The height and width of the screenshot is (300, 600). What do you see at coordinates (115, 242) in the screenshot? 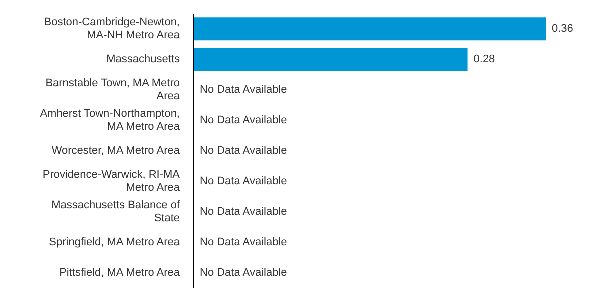
I see `y-tick-label: Springfield, MA Metro Area` at bounding box center [115, 242].